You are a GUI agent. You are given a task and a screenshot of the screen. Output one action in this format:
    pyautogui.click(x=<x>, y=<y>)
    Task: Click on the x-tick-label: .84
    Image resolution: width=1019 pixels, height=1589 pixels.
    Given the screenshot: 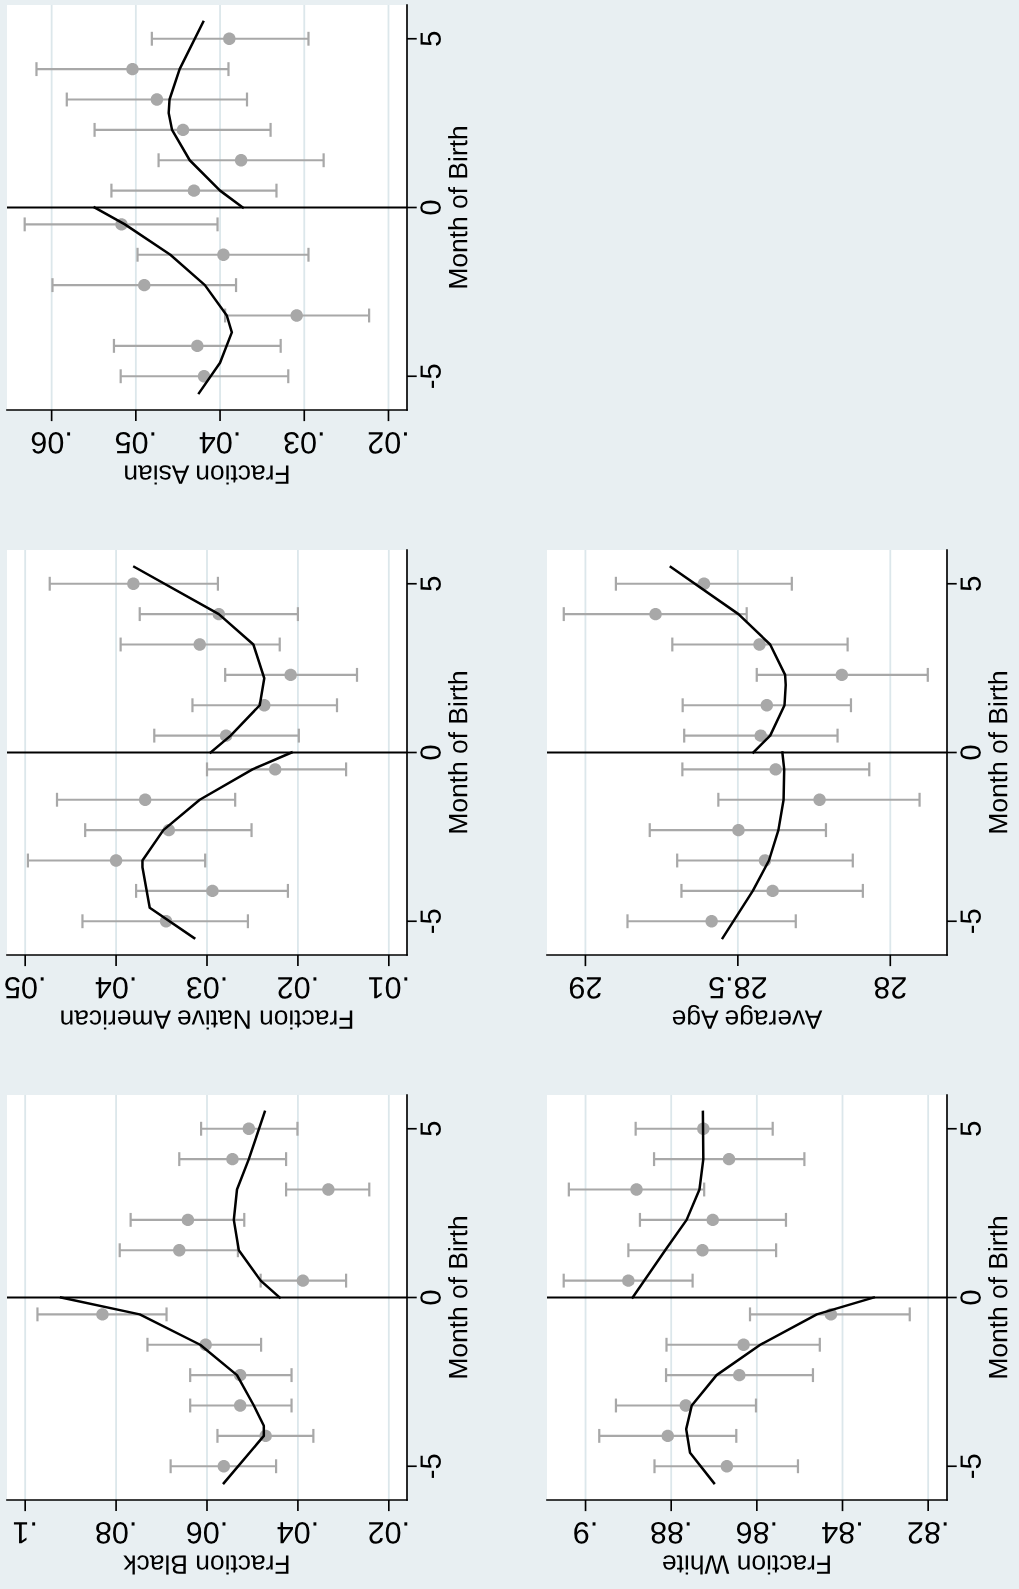 What is the action you would take?
    pyautogui.click(x=841, y=1533)
    